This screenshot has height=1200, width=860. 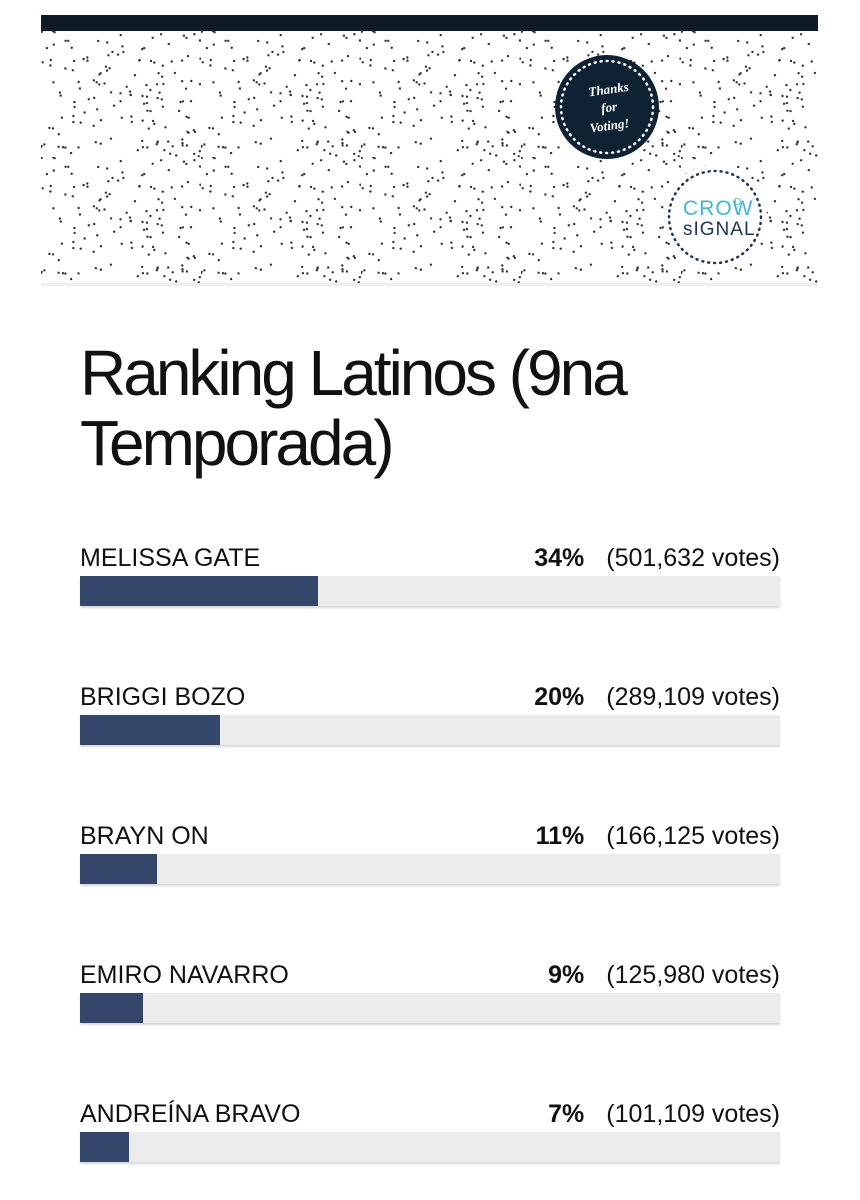 I want to click on percent-label: 20%, so click(x=559, y=697).